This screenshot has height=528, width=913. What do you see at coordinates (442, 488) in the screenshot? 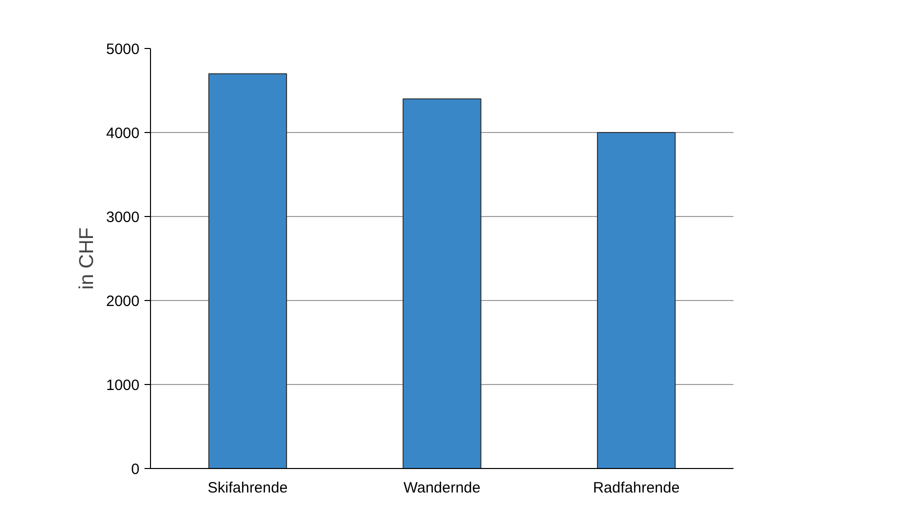
I see `x-tick-label: Wandernde` at bounding box center [442, 488].